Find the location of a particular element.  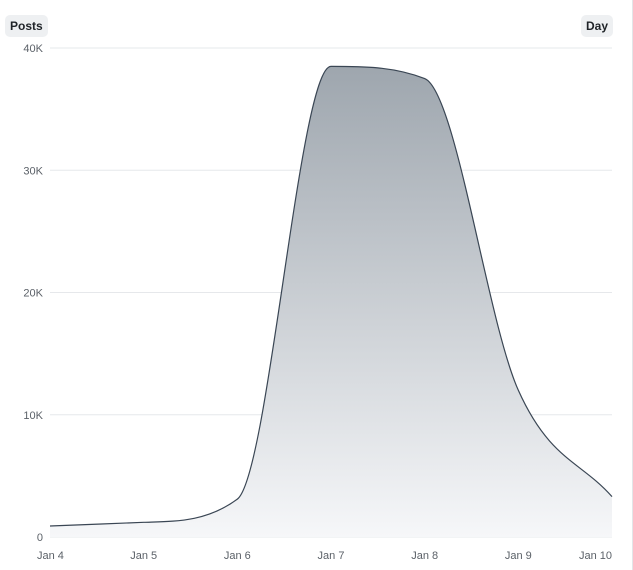

x-tick-label: Jan 6 is located at coordinates (237, 556).